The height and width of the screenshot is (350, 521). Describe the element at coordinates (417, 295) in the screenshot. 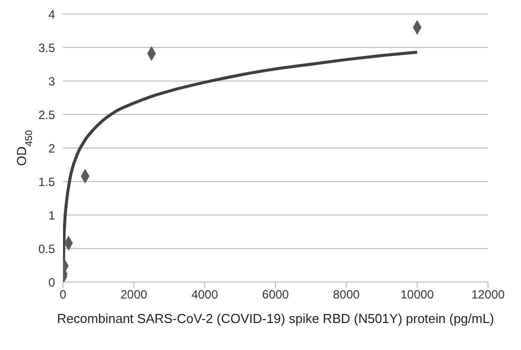

I see `x-tick-label: 10000` at that location.